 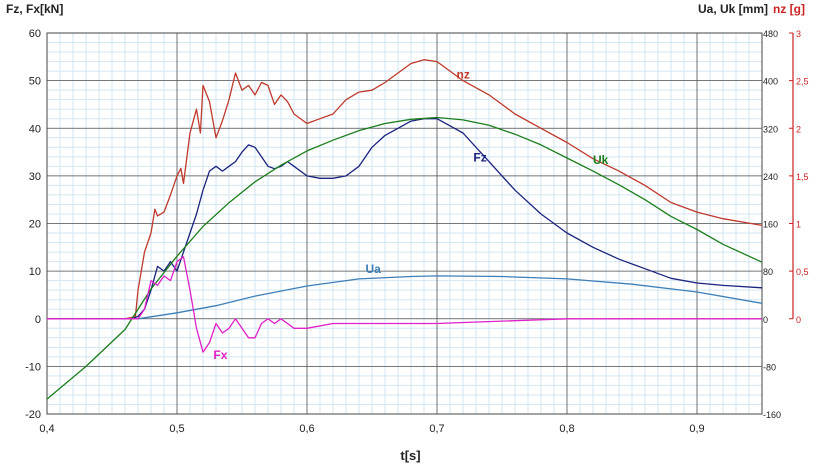 What do you see at coordinates (798, 225) in the screenshot?
I see `nz-tick-label: 1` at bounding box center [798, 225].